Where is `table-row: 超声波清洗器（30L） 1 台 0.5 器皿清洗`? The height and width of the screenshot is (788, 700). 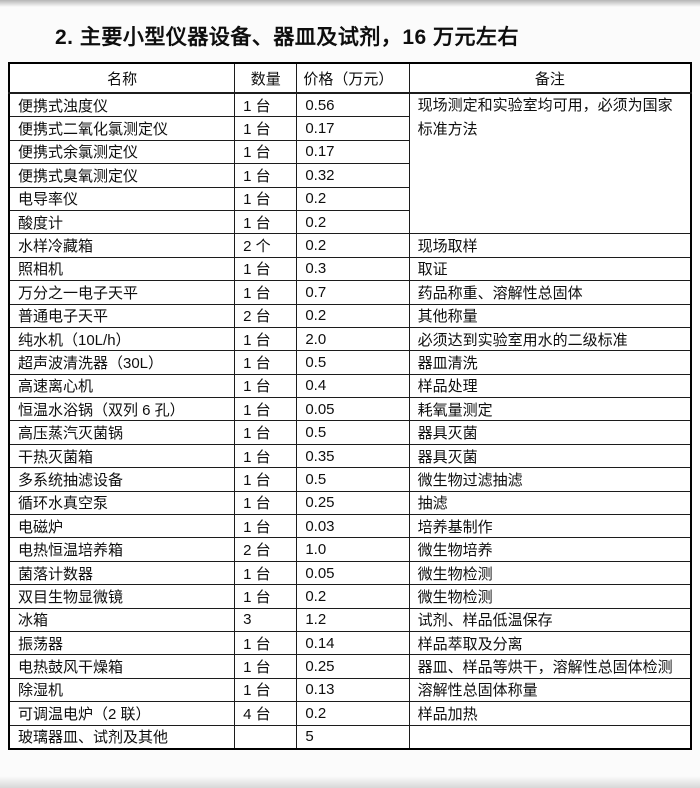 table-row: 超声波清洗器（30L） 1 台 0.5 器皿清洗 is located at coordinates (350, 362).